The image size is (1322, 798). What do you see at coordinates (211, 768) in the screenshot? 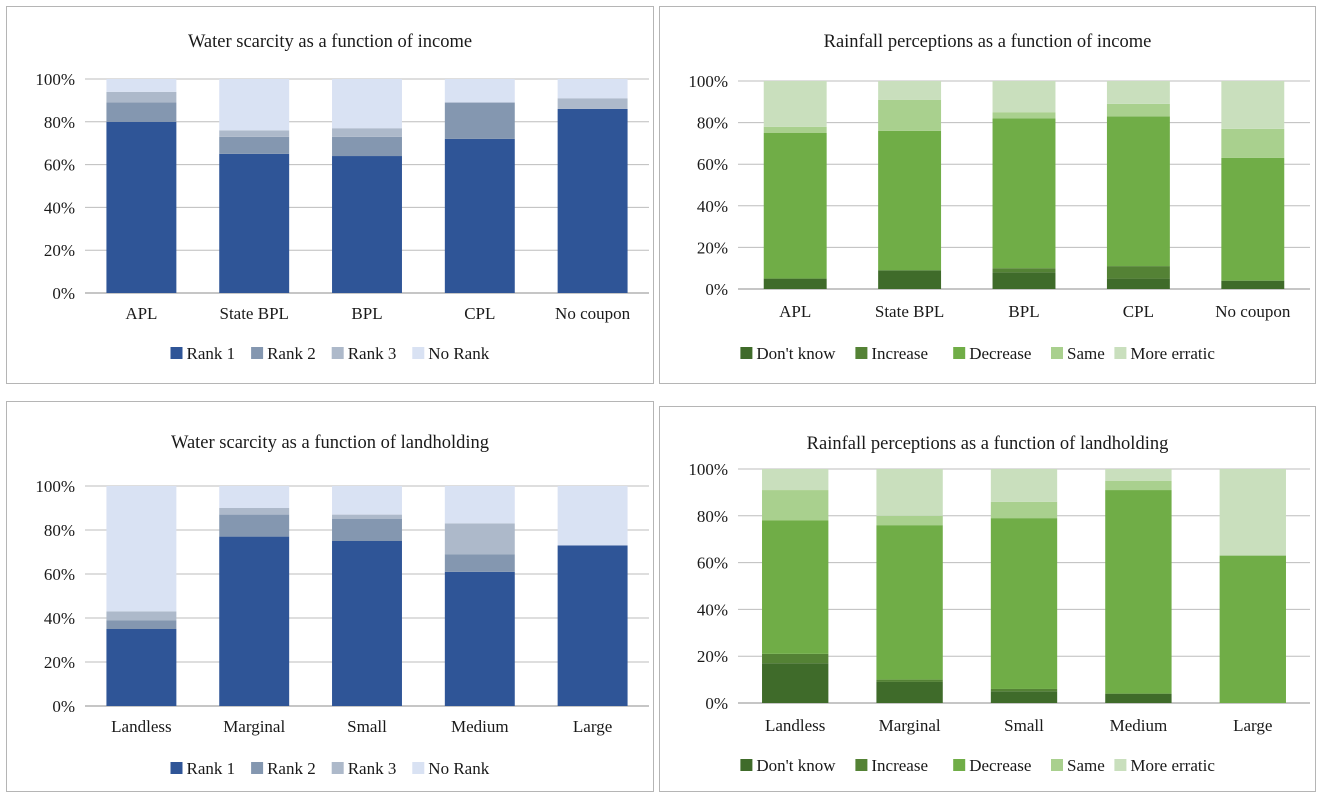
I see `legend-label-rank-1: Rank 1` at bounding box center [211, 768].